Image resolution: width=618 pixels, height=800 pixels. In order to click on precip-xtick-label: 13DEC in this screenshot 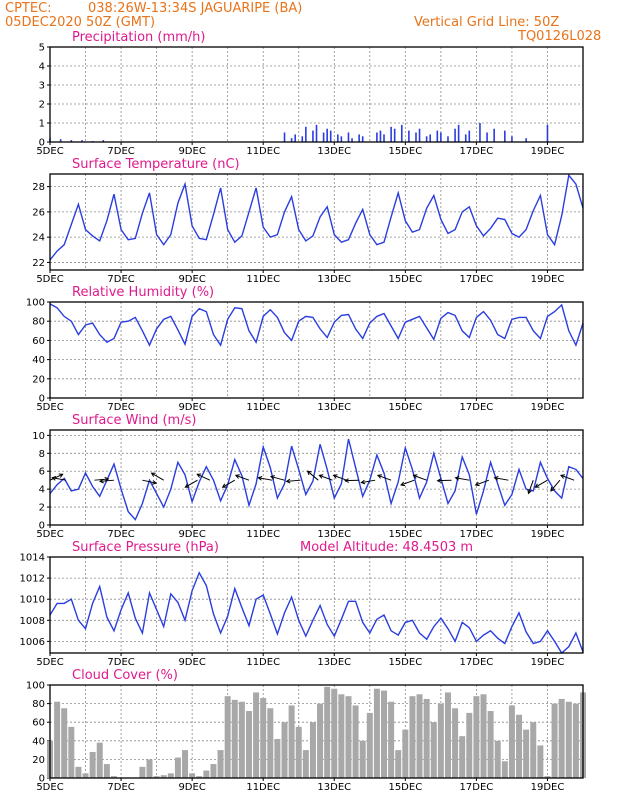, I will do `click(334, 151)`.